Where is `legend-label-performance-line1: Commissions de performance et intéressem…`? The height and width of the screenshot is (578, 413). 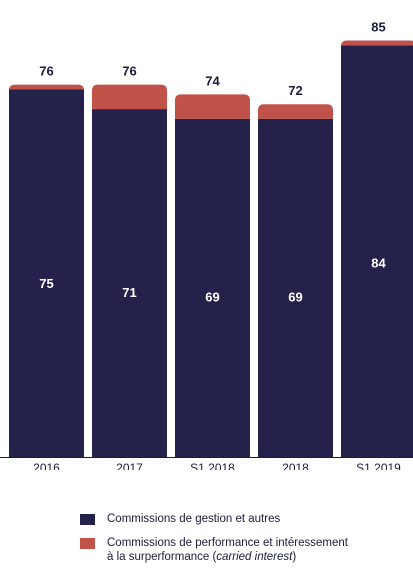 legend-label-performance-line1: Commissions de performance et intéressem… is located at coordinates (227, 543).